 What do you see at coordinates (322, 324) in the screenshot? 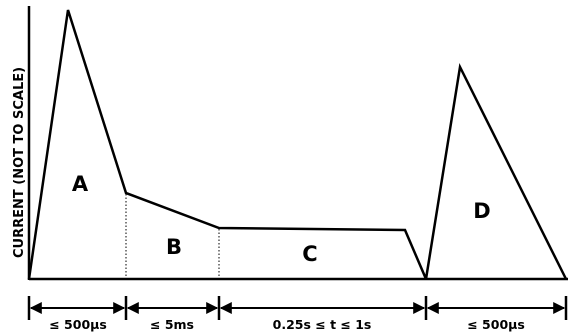
I see `duration-label-c: 0.25s ≤ t ≤ 1s` at bounding box center [322, 324].